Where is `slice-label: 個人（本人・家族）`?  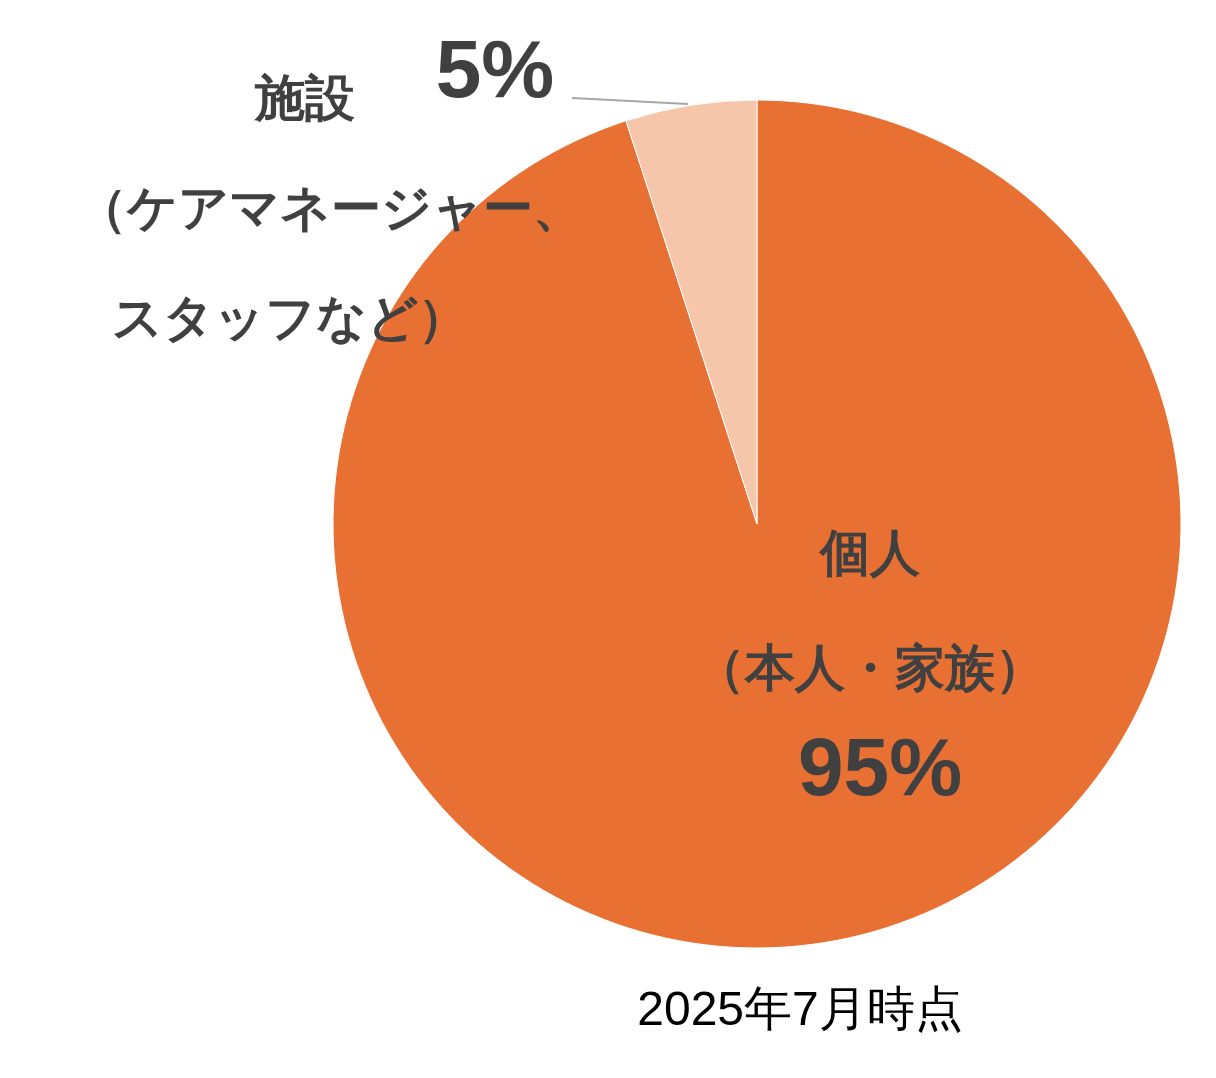
slice-label: 個人（本人・家族） is located at coordinates (870, 610).